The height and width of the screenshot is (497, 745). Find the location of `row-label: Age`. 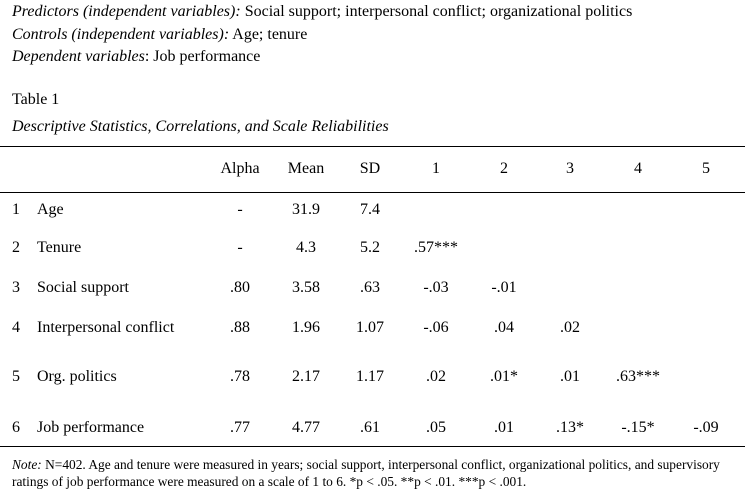

row-label: Age is located at coordinates (50, 209).